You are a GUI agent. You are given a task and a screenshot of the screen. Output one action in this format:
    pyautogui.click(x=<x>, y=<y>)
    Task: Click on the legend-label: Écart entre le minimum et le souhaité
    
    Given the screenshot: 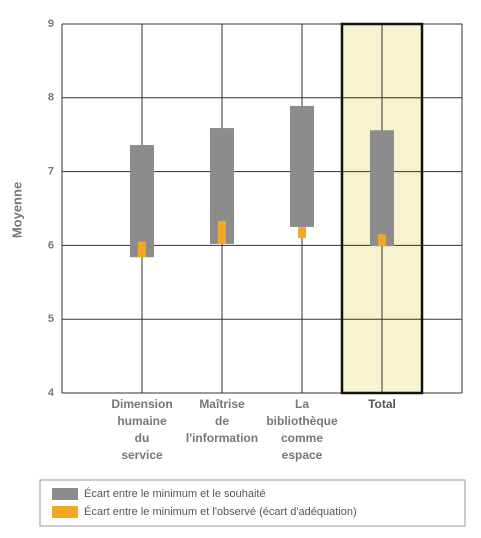 What is the action you would take?
    pyautogui.click(x=175, y=493)
    